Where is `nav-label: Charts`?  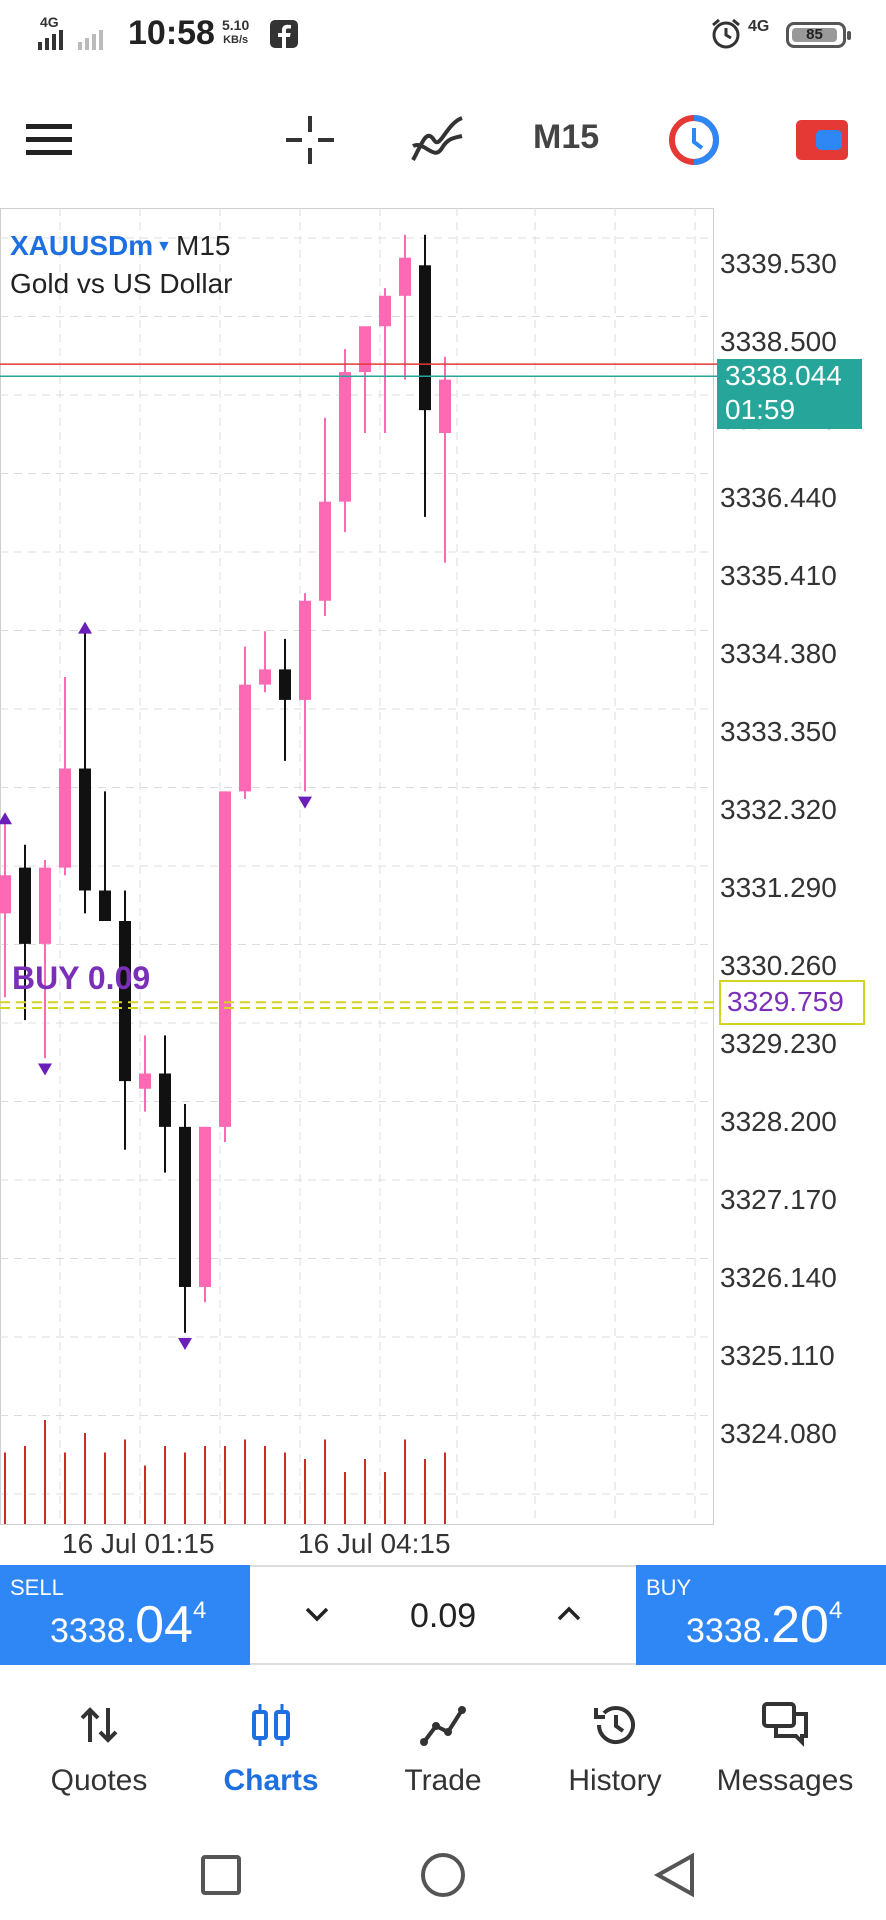 nav-label: Charts is located at coordinates (271, 1780).